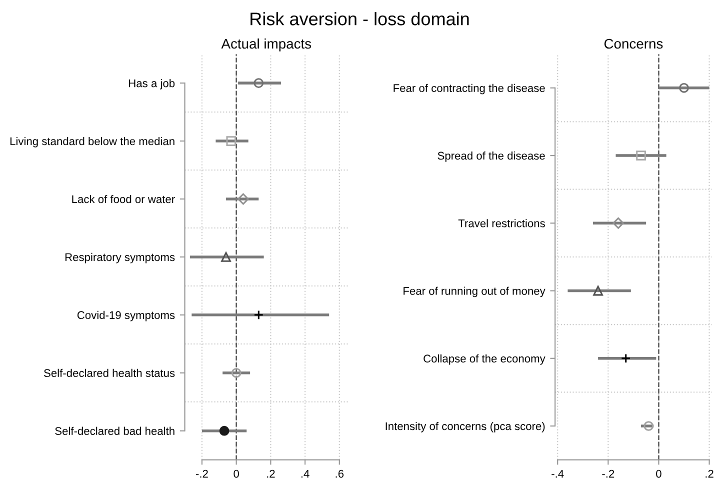  I want to click on y-tick-label: Covid-19 symptoms, so click(126, 316).